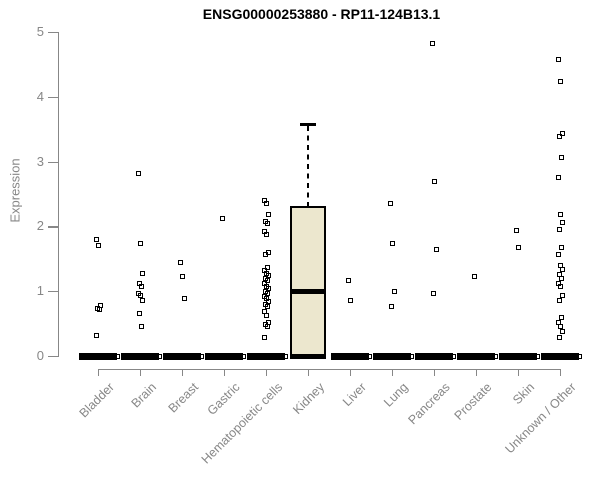 This screenshot has height=500, width=600. Describe the element at coordinates (308, 291) in the screenshot. I see `box-median` at that location.